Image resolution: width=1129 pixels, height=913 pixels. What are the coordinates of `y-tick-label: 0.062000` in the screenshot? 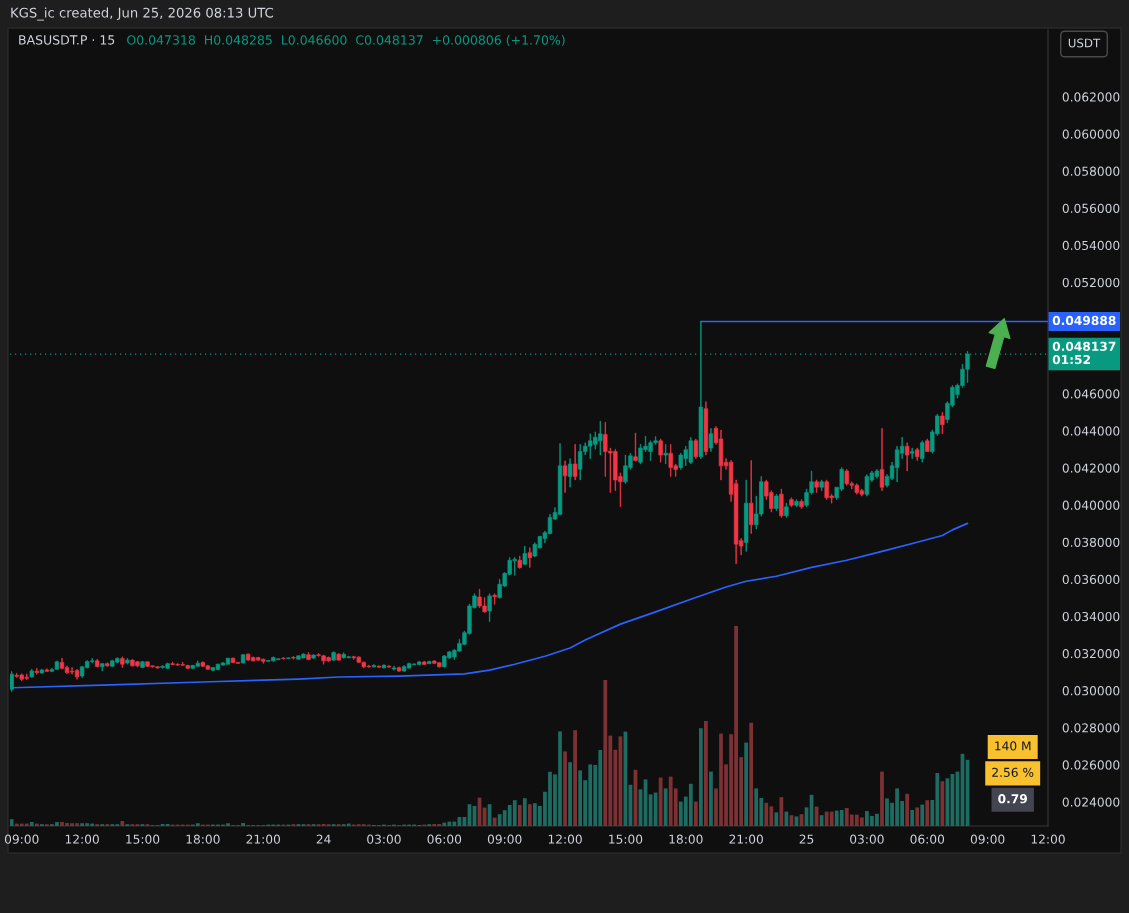 It's located at (1091, 97).